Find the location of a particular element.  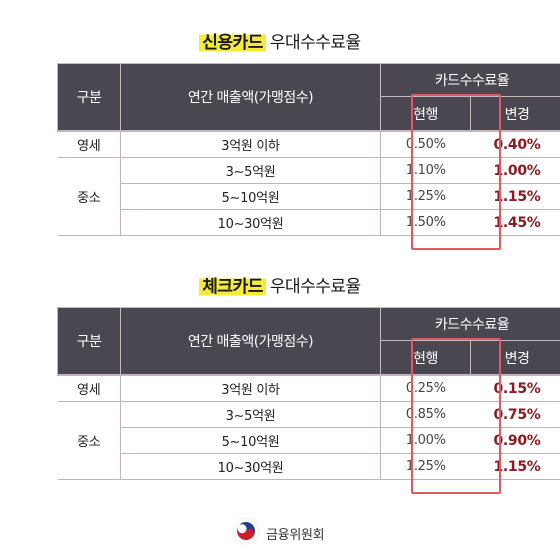

row-current-rate: 1.50% is located at coordinates (425, 222).